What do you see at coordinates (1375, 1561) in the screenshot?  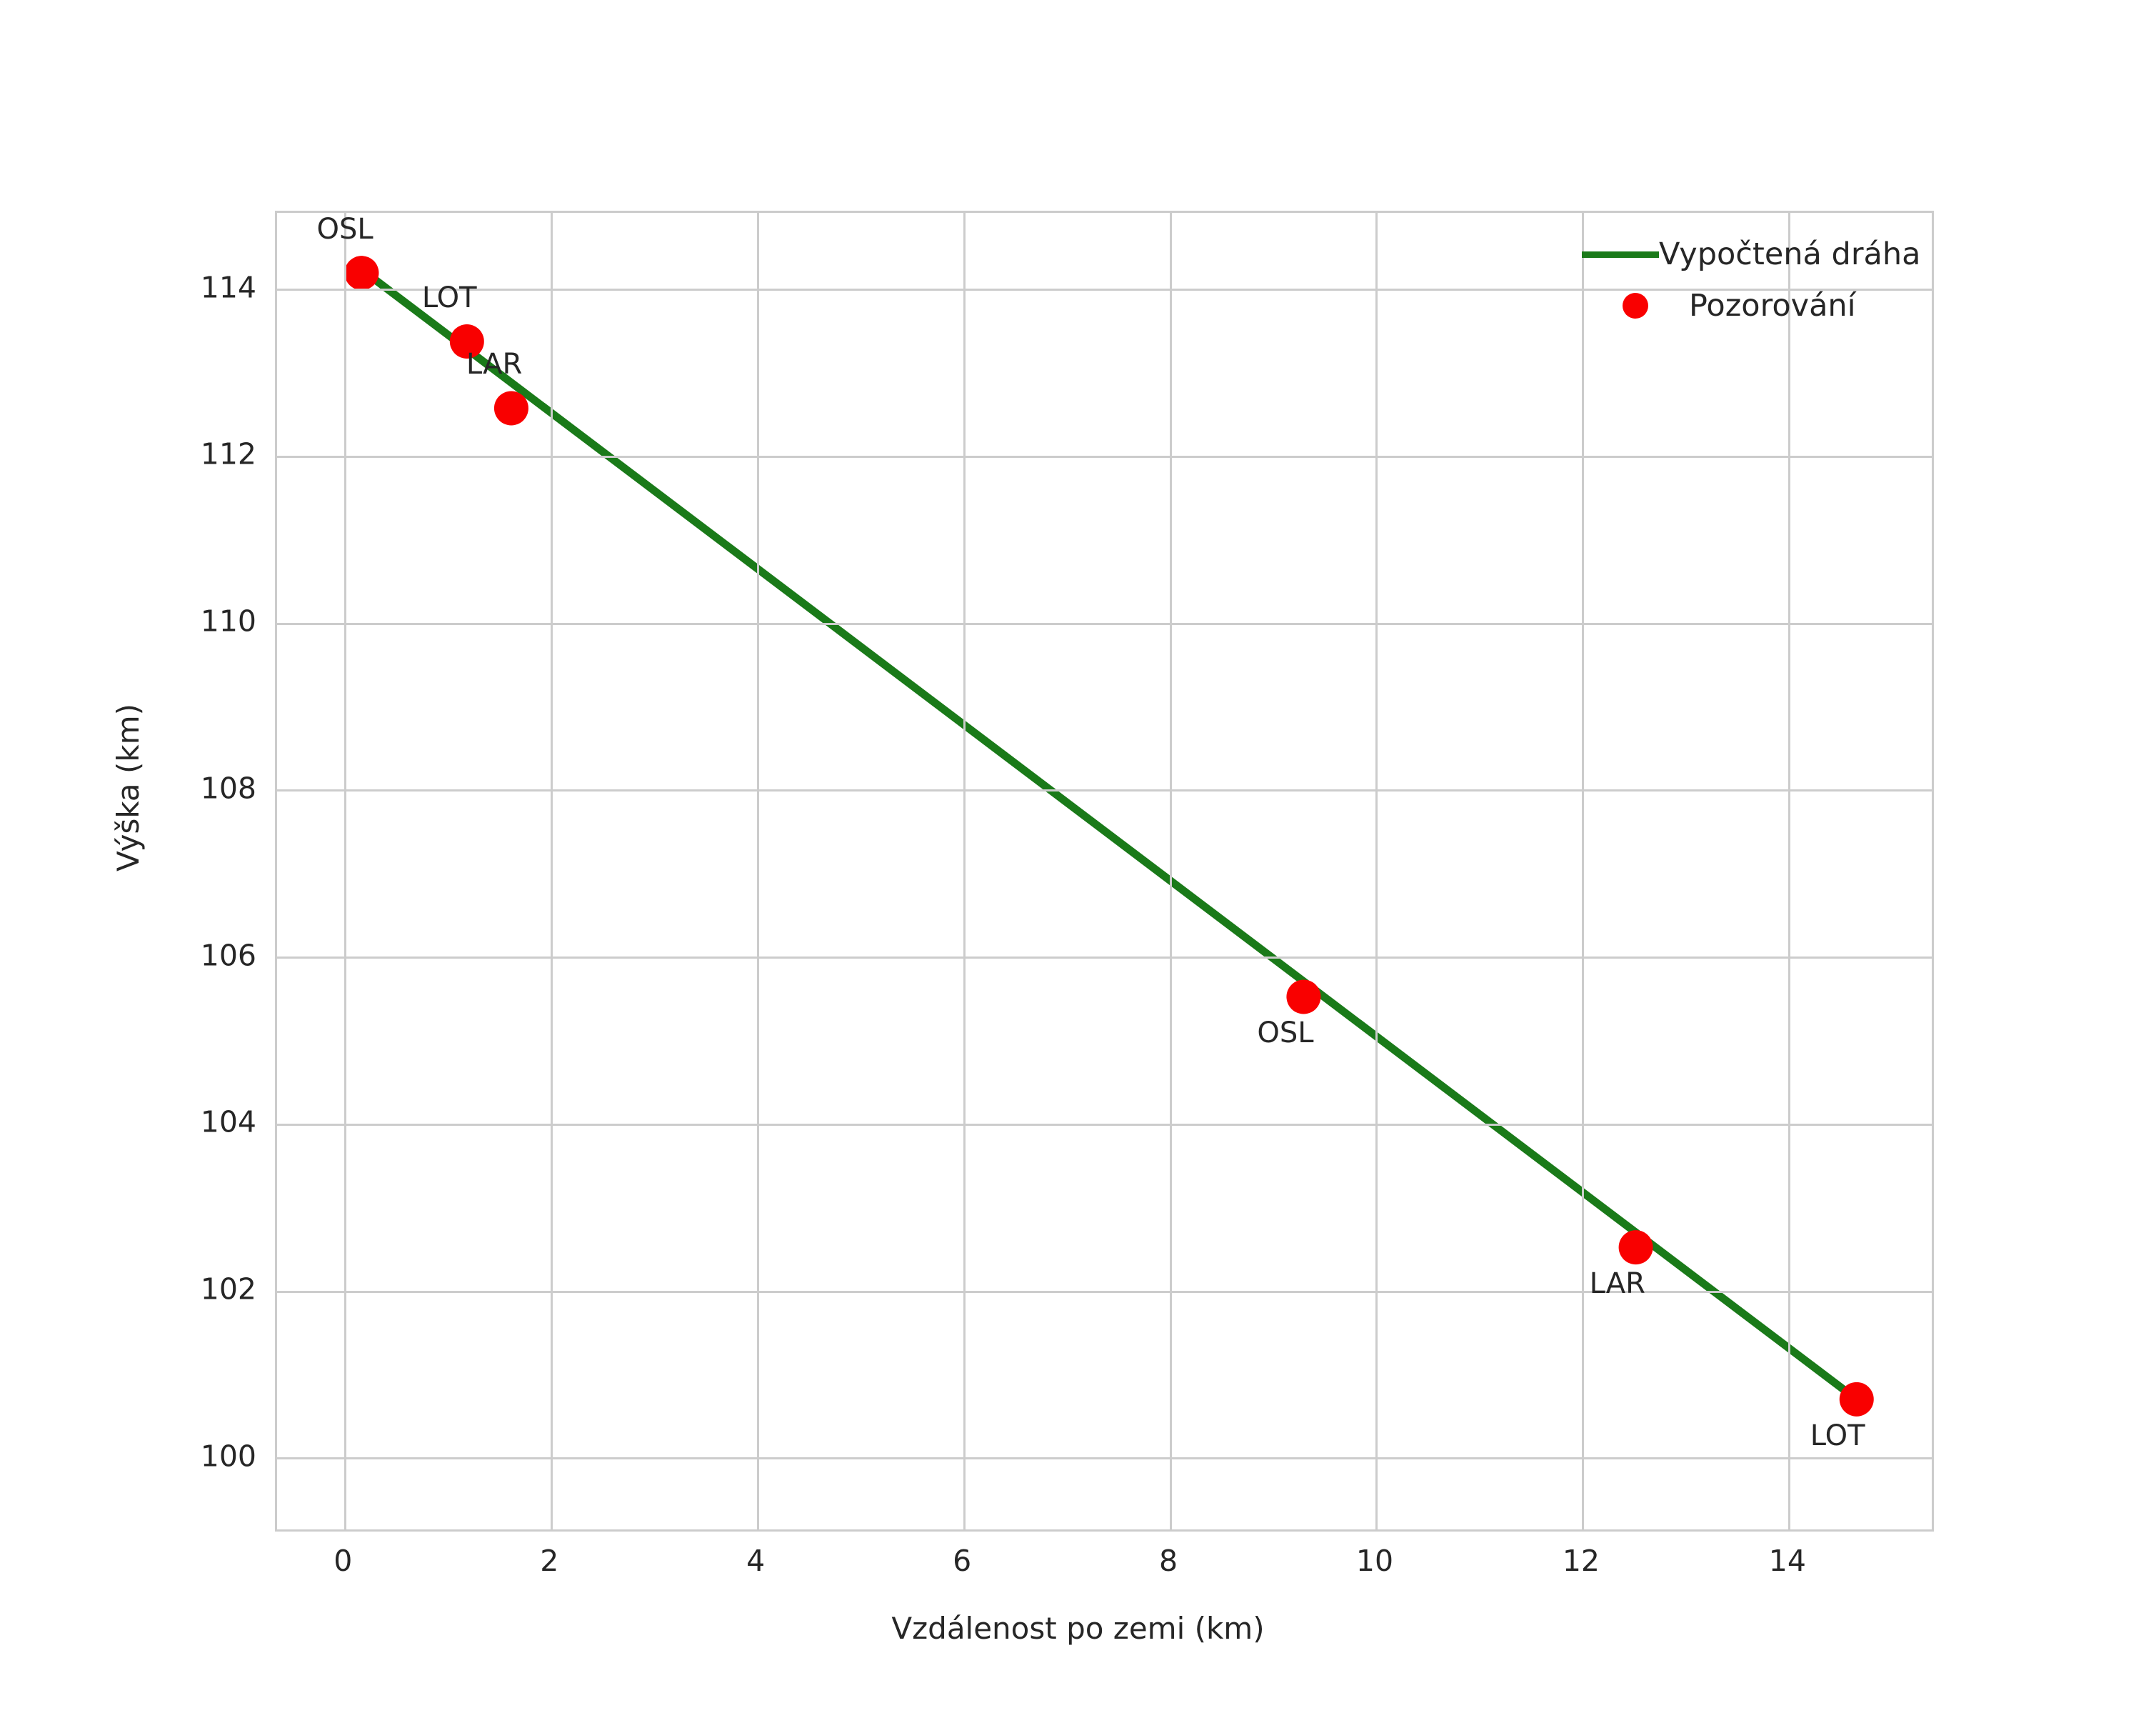 I see `x-tick-label: 10` at bounding box center [1375, 1561].